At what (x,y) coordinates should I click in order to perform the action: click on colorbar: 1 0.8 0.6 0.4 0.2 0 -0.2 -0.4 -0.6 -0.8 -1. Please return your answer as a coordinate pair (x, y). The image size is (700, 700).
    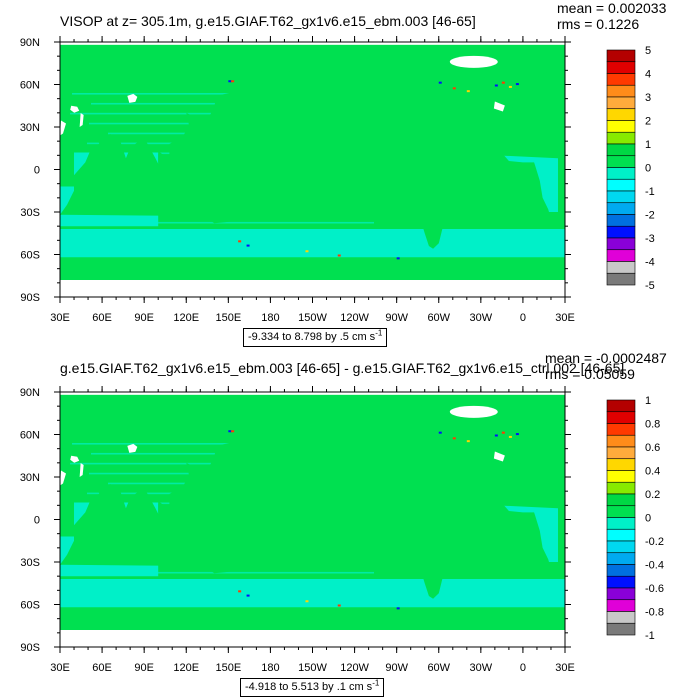
    Looking at the image, I should click on (635, 518).